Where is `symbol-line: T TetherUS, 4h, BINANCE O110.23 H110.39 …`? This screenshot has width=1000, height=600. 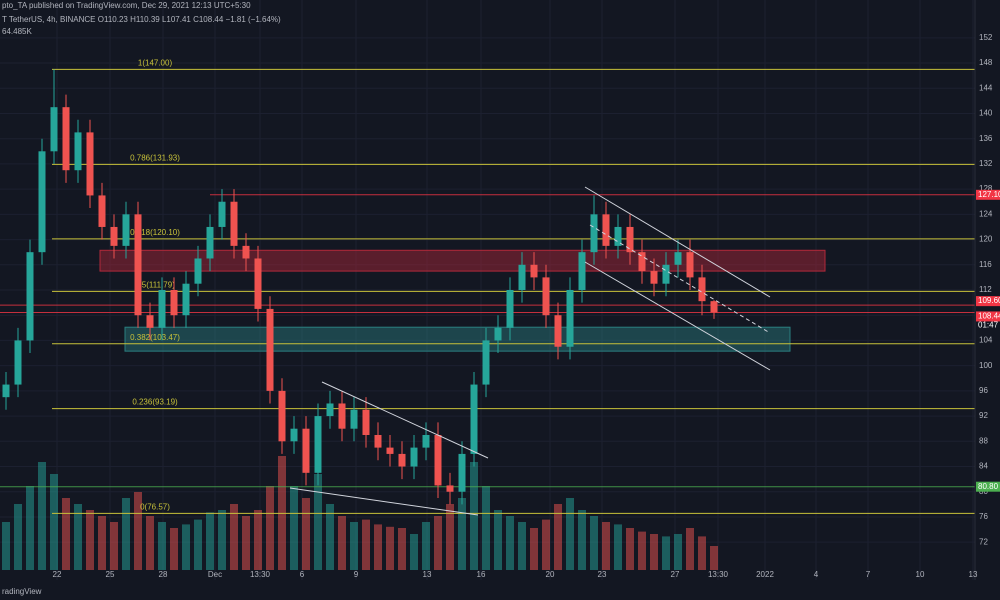
symbol-line: T TetherUS, 4h, BINANCE O110.23 H110.39 … is located at coordinates (141, 19).